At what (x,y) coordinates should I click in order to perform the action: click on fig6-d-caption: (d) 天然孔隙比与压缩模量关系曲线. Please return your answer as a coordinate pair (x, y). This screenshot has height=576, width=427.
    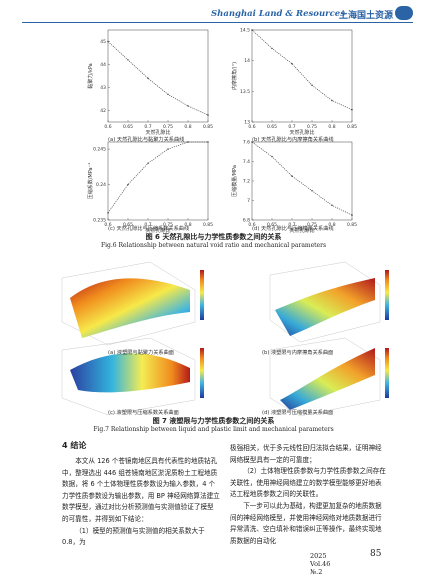
    Looking at the image, I should click on (293, 229).